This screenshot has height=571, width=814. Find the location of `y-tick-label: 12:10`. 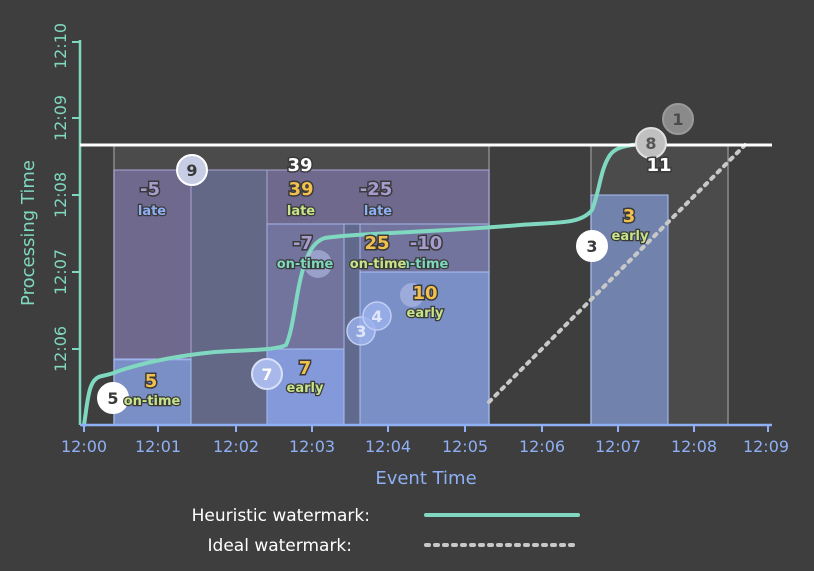

y-tick-label: 12:10 is located at coordinates (60, 46).